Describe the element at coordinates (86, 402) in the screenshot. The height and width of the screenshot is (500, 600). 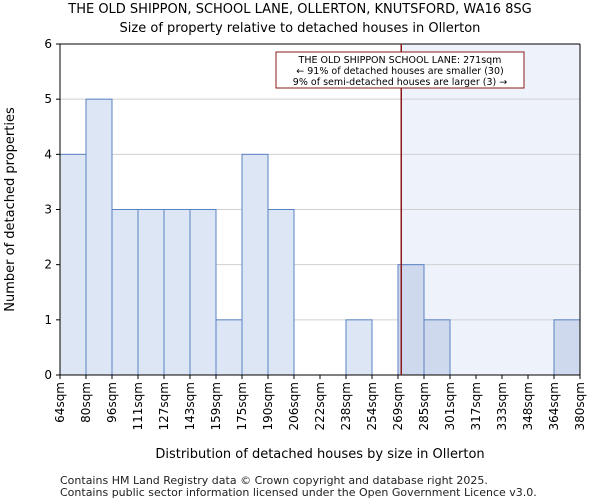
I see `x-tick-label: 80sqm` at that location.